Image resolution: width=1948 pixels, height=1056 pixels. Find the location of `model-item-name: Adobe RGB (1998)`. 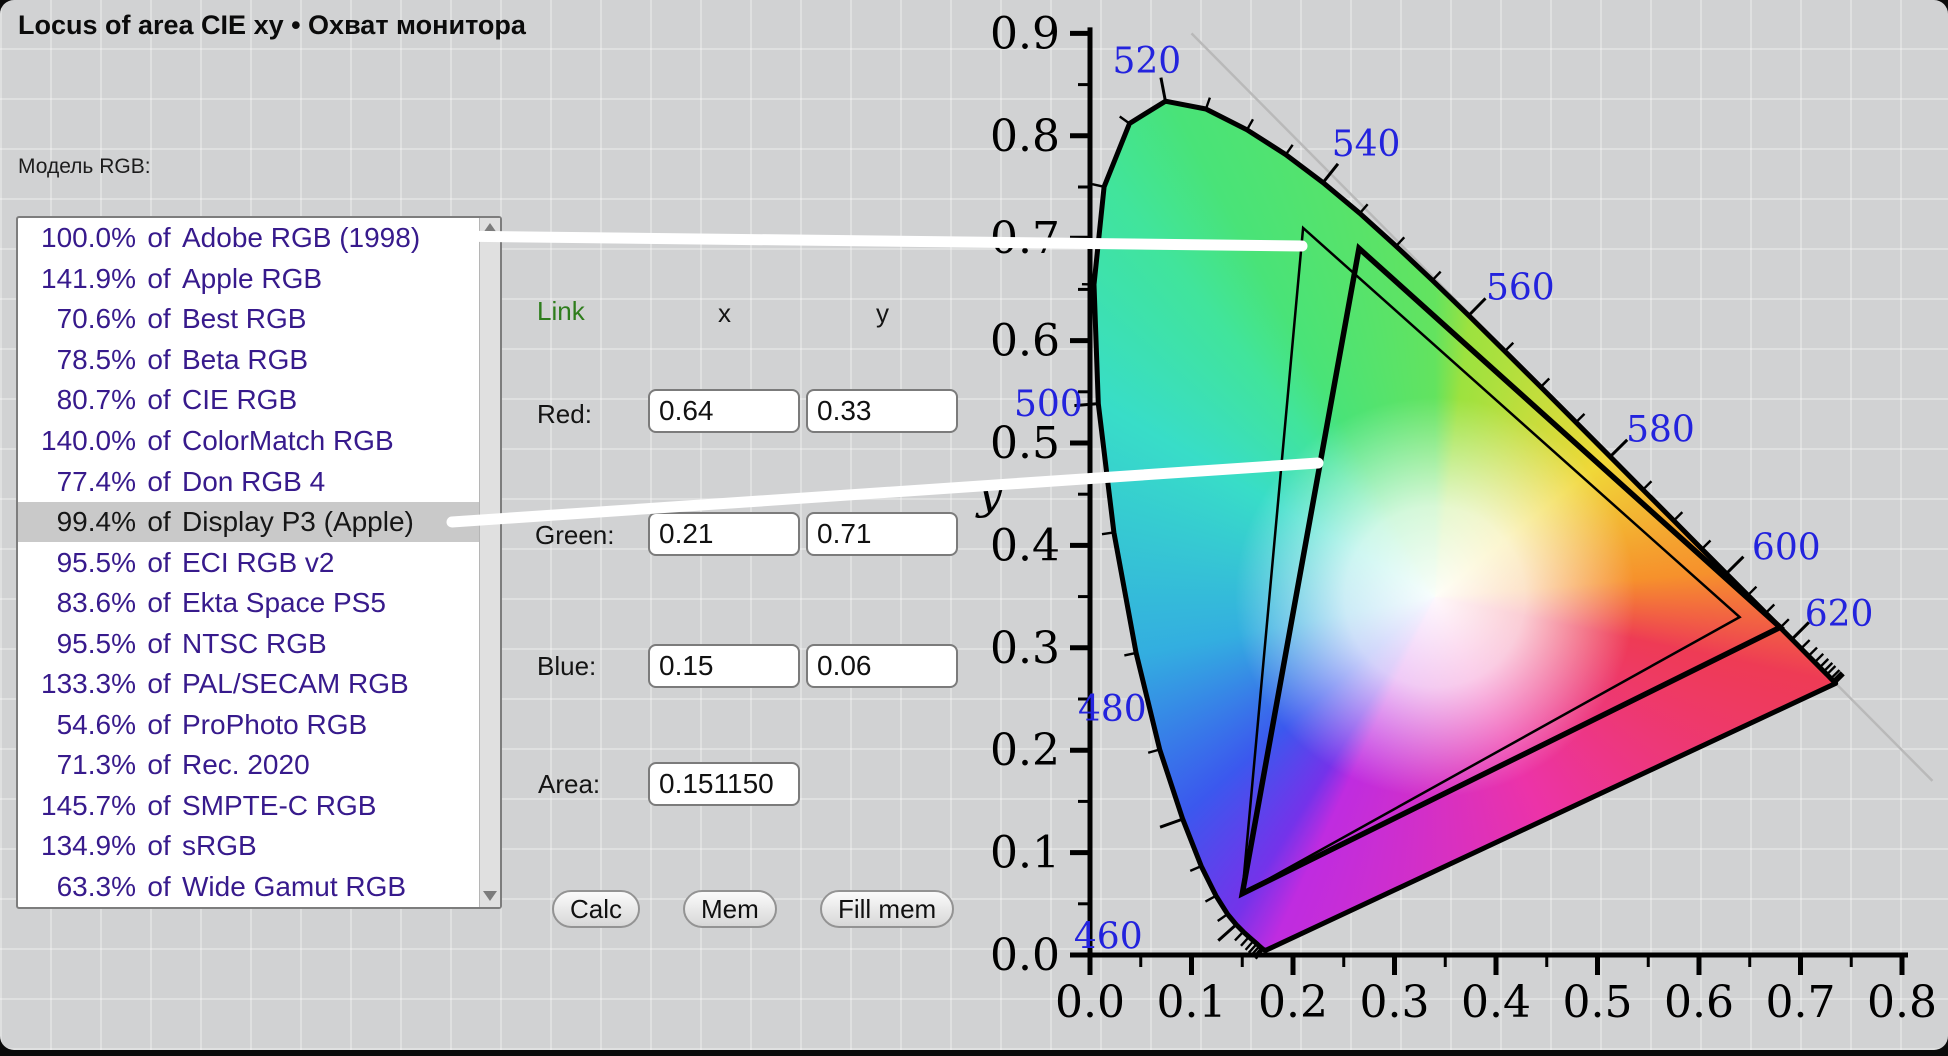

model-item-name: Adobe RGB (1998) is located at coordinates (301, 238).